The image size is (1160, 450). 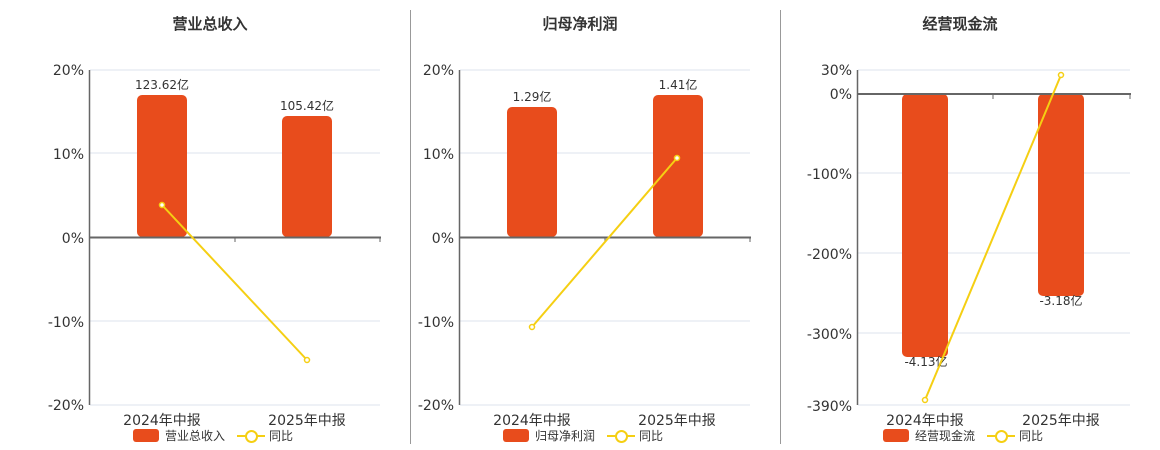 What do you see at coordinates (580, 24) in the screenshot?
I see `chart-title: 归母净利润` at bounding box center [580, 24].